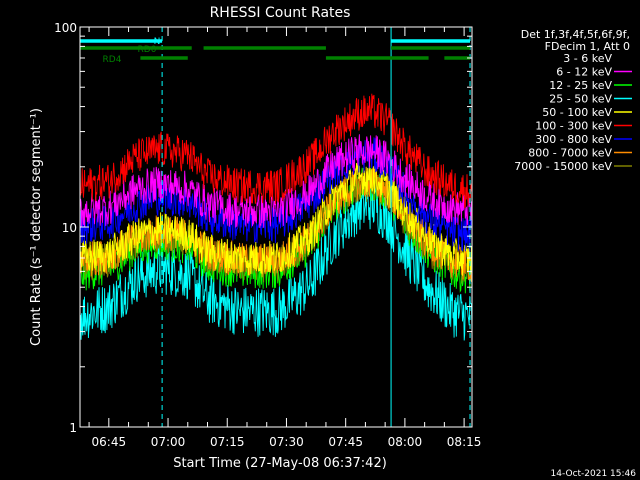  What do you see at coordinates (587, 46) in the screenshot?
I see `legend-header: FDecim 1, Att 0` at bounding box center [587, 46].